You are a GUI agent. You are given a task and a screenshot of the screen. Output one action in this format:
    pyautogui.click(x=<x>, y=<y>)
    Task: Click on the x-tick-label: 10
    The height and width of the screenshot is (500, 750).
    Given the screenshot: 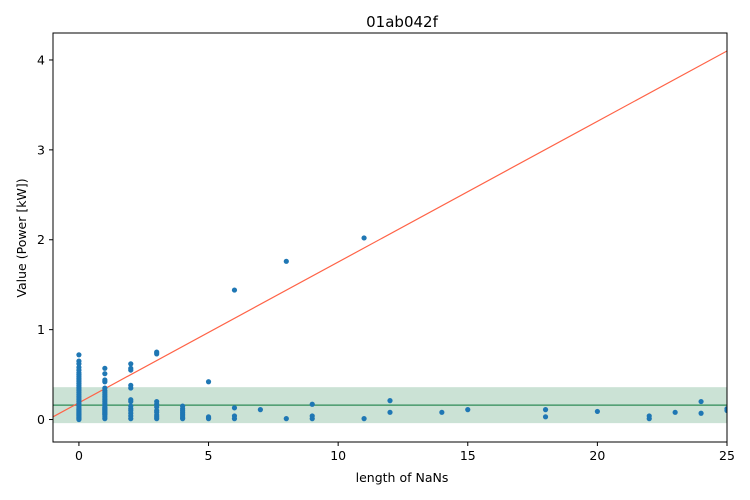 What is the action you would take?
    pyautogui.click(x=338, y=455)
    